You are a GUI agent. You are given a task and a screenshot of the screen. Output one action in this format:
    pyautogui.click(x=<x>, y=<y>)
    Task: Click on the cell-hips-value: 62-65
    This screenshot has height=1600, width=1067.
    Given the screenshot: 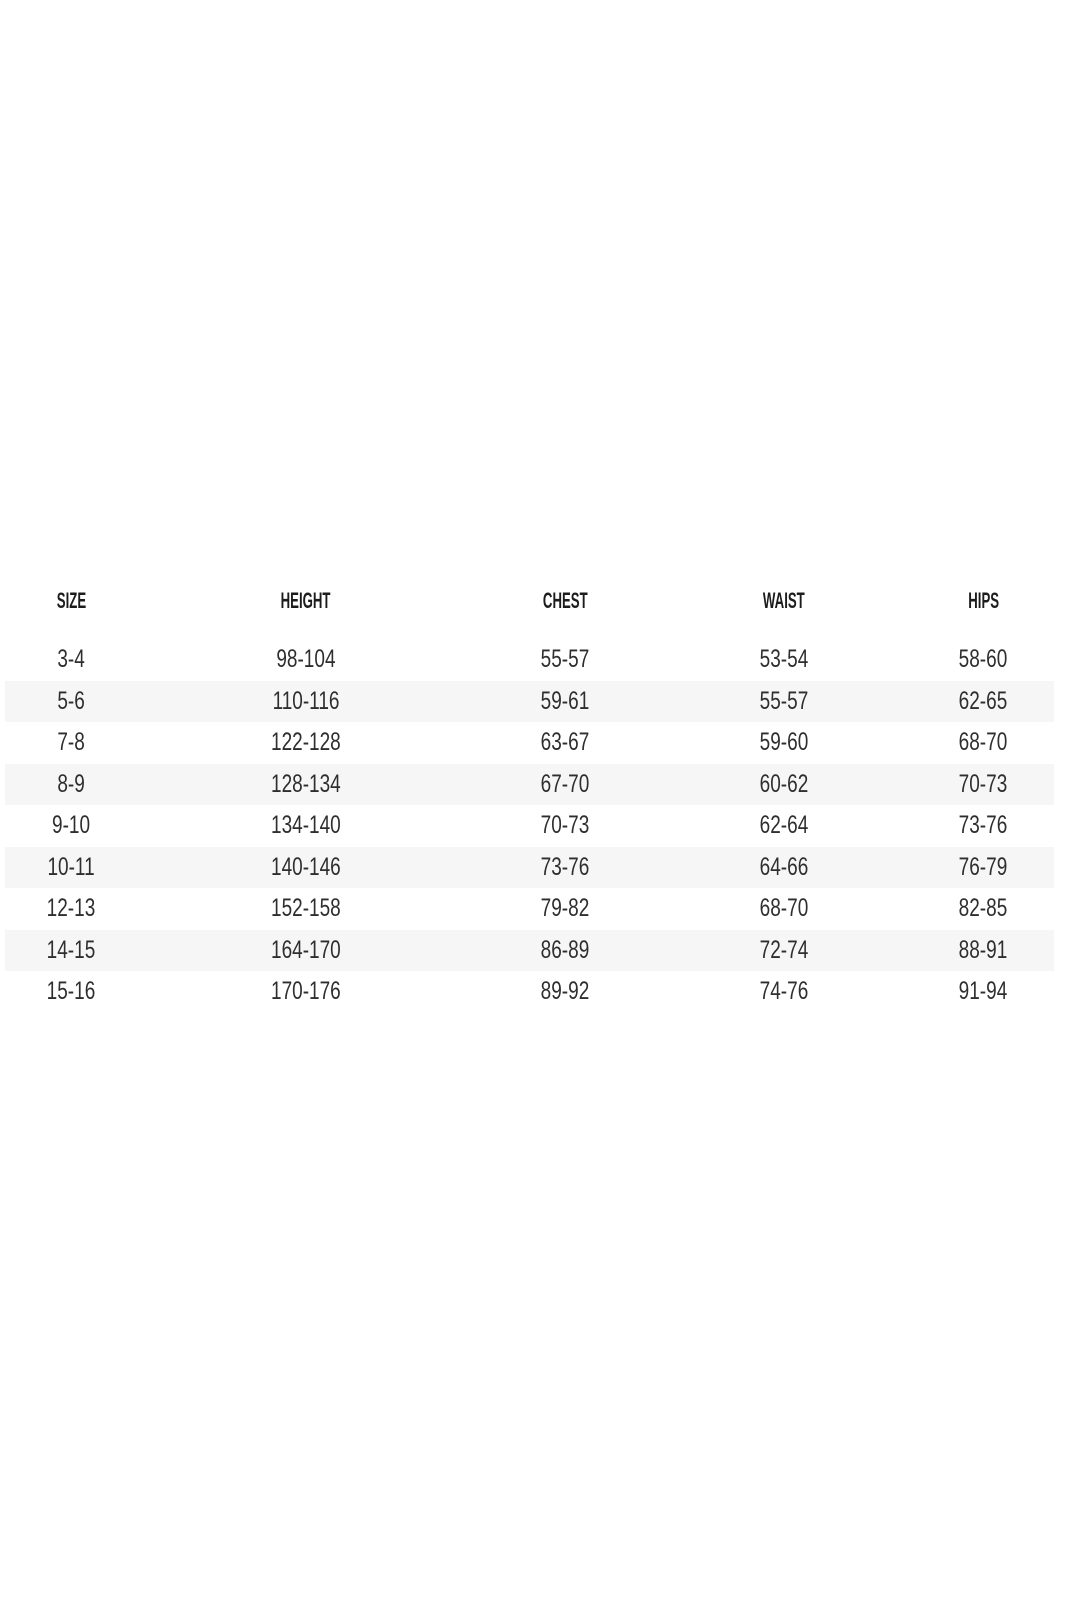 What is the action you would take?
    pyautogui.click(x=983, y=700)
    